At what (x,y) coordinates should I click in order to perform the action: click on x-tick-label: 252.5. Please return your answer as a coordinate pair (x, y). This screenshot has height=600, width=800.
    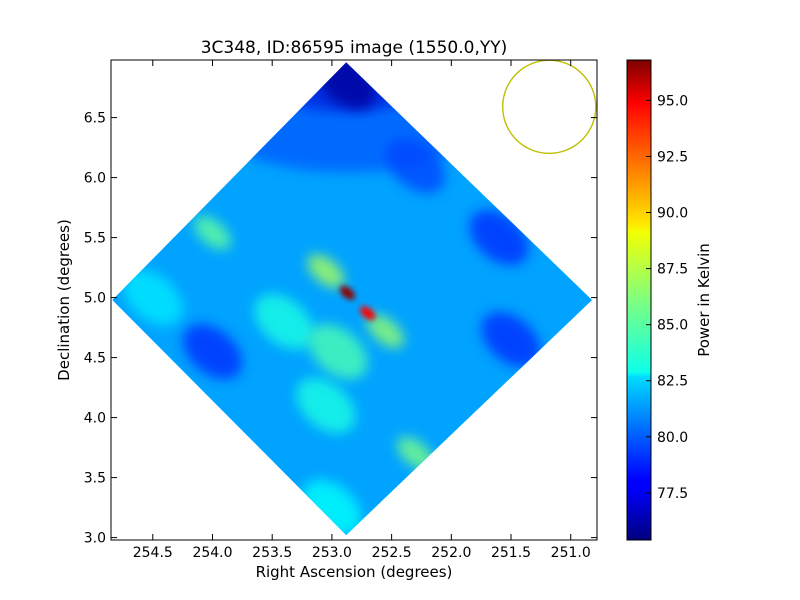
    Looking at the image, I should click on (392, 553).